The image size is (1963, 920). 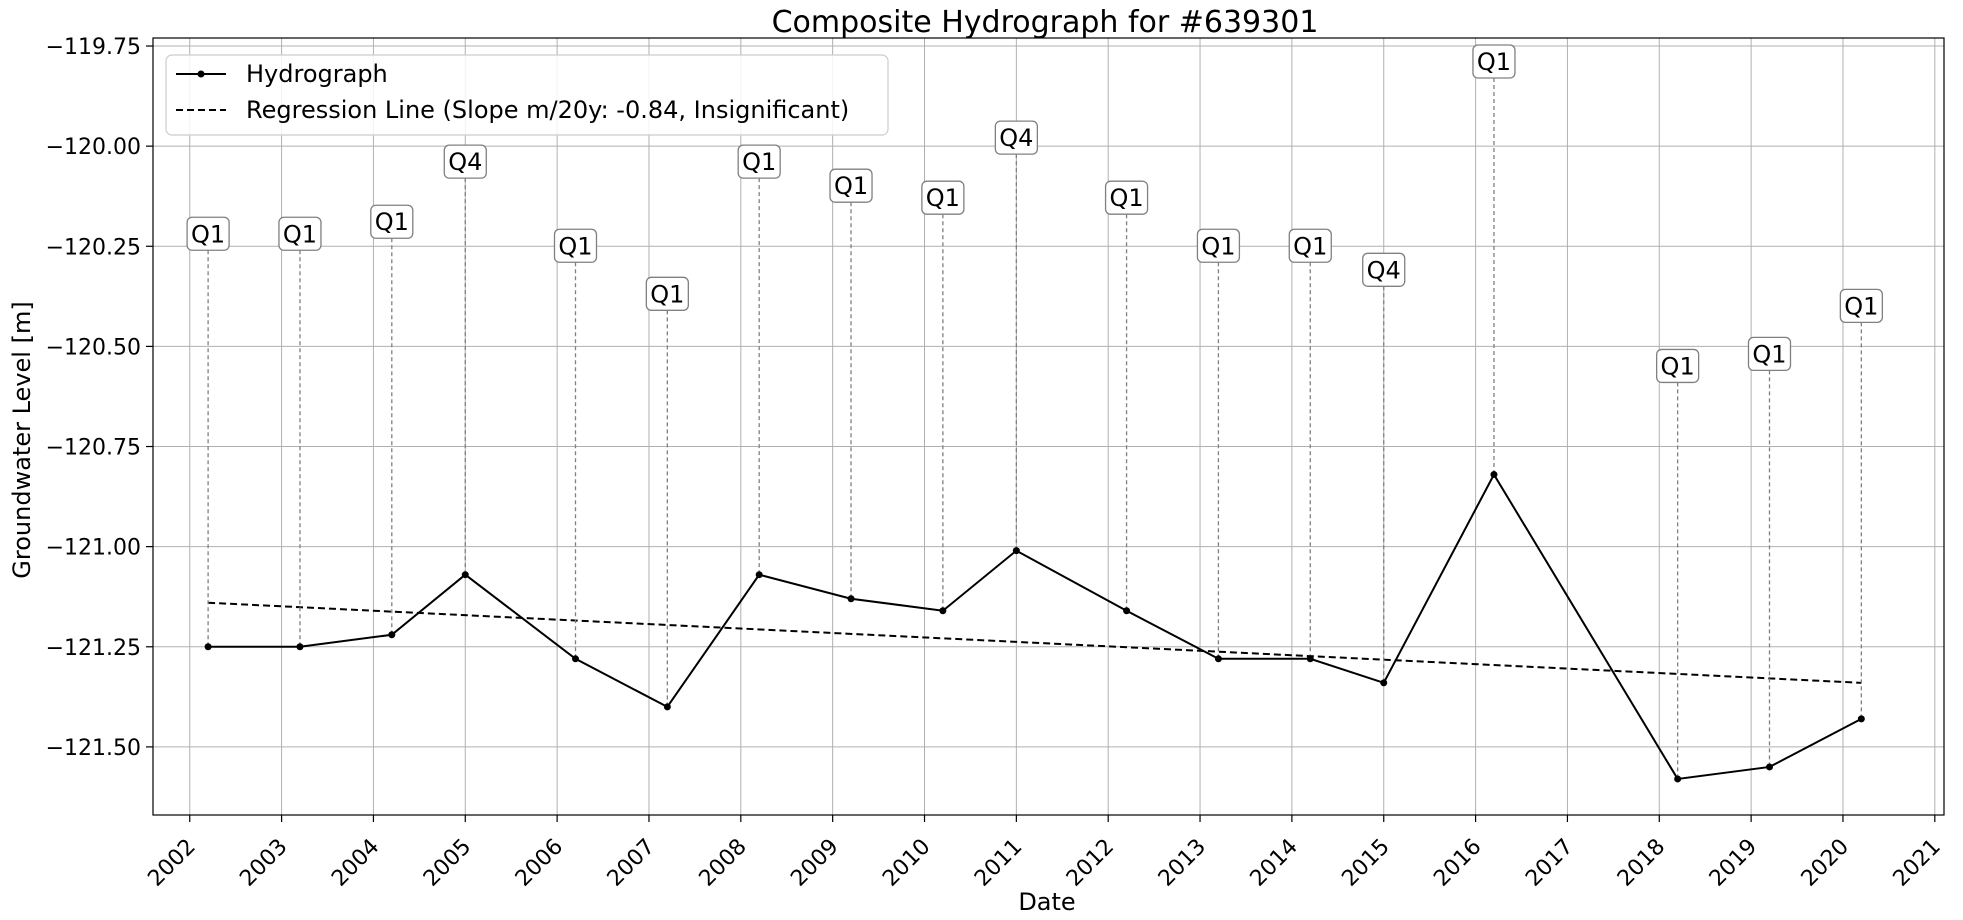 What do you see at coordinates (93, 347) in the screenshot?
I see `y-tick-label: −120.50` at bounding box center [93, 347].